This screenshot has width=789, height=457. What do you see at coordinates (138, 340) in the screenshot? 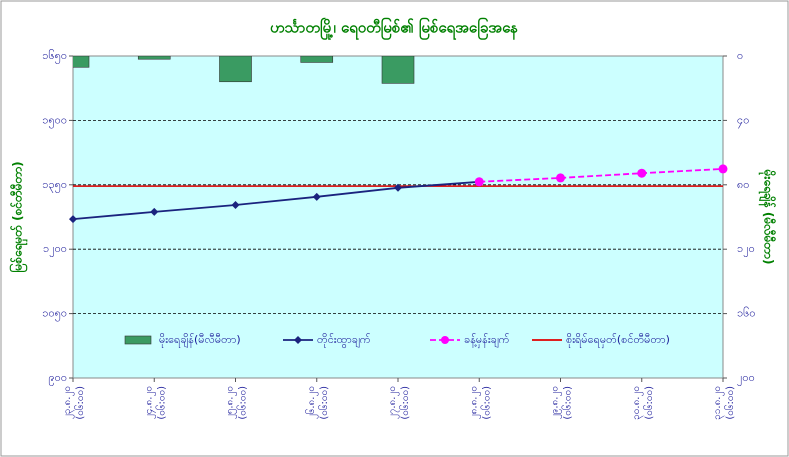
I see `legend-swatch` at bounding box center [138, 340].